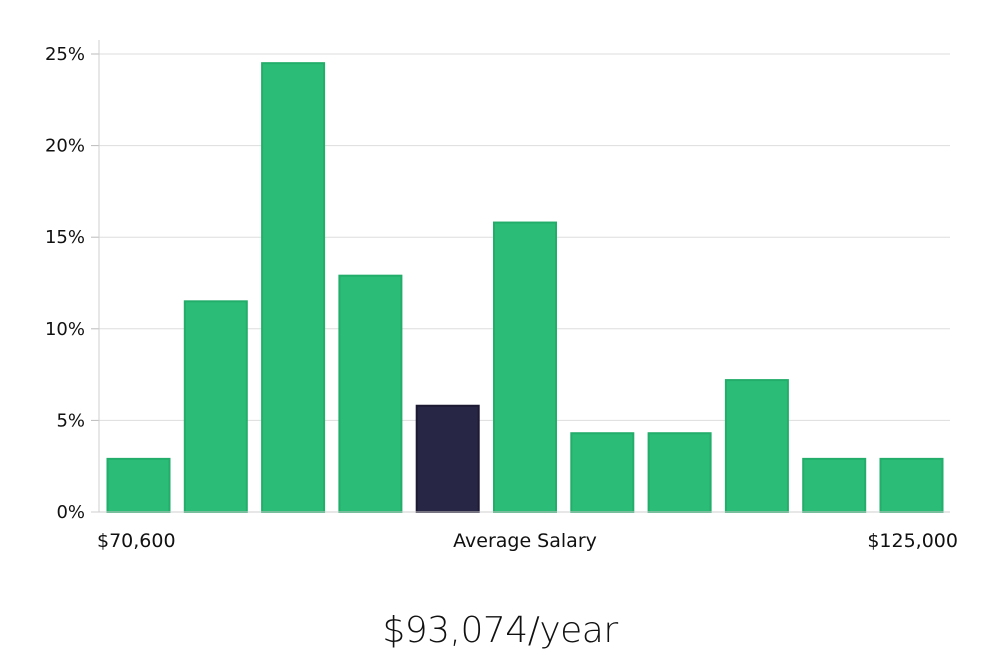 Image resolution: width=1000 pixels, height=660 pixels. What do you see at coordinates (70, 512) in the screenshot?
I see `y-tick-label: 0%` at bounding box center [70, 512].